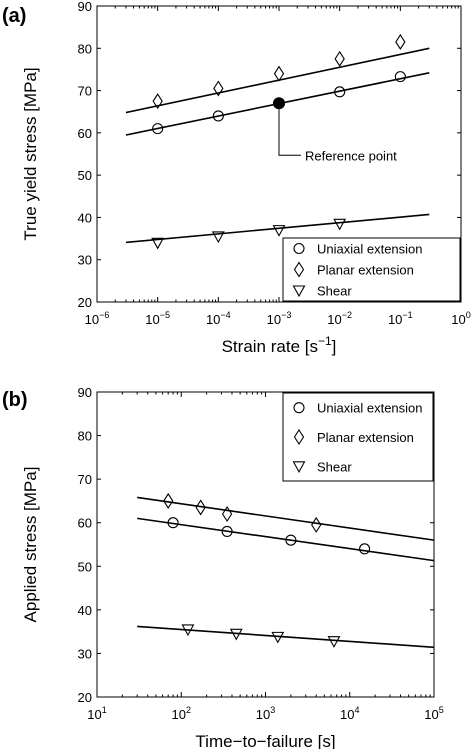 The height and width of the screenshot is (749, 474). Describe the element at coordinates (339, 318) in the screenshot. I see `x-tick-label: 10⁻²` at that location.